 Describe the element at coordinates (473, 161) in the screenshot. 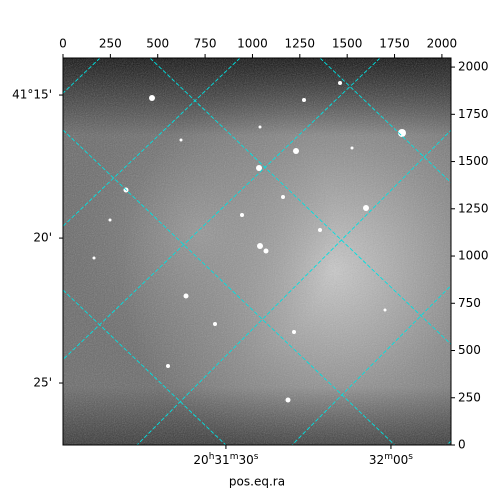

I see `y-tick-label: 1500` at that location.